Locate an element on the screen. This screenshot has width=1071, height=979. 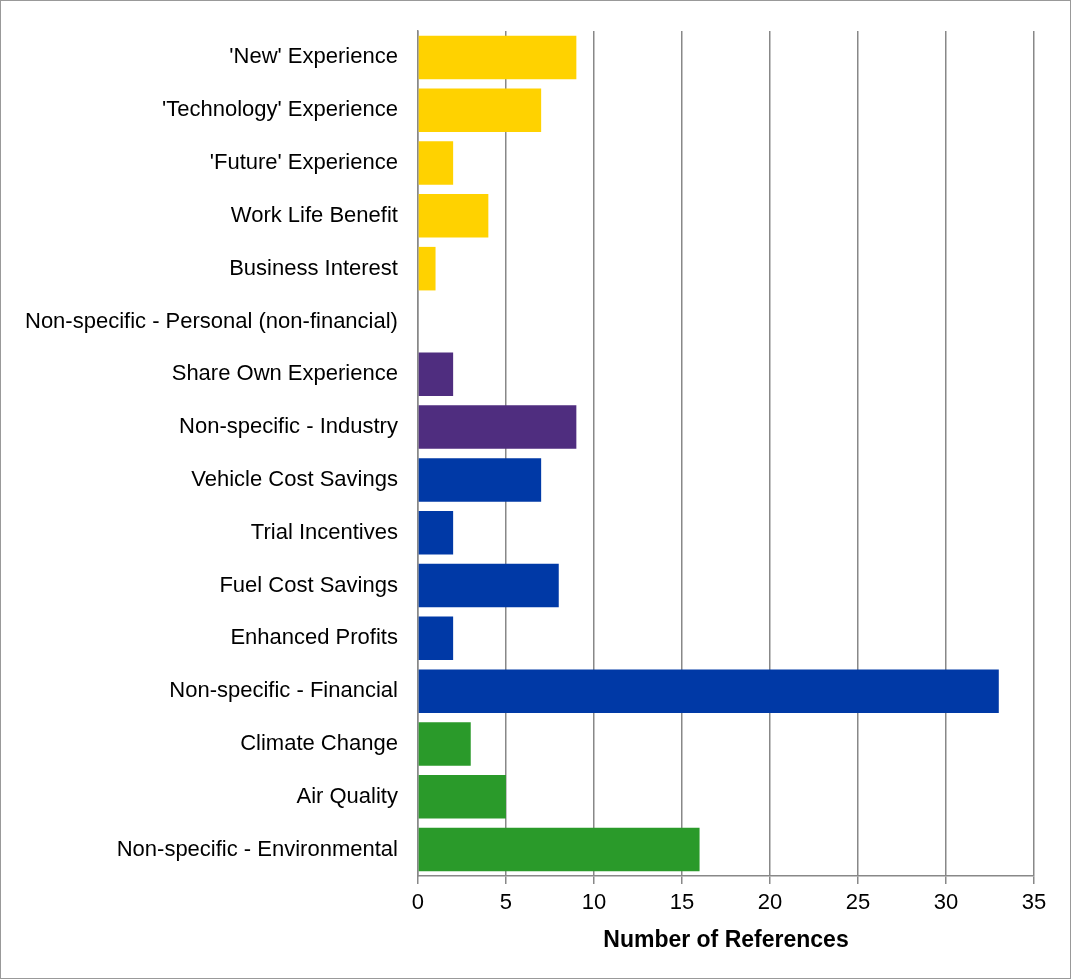
x-tick-label: 10 is located at coordinates (594, 902).